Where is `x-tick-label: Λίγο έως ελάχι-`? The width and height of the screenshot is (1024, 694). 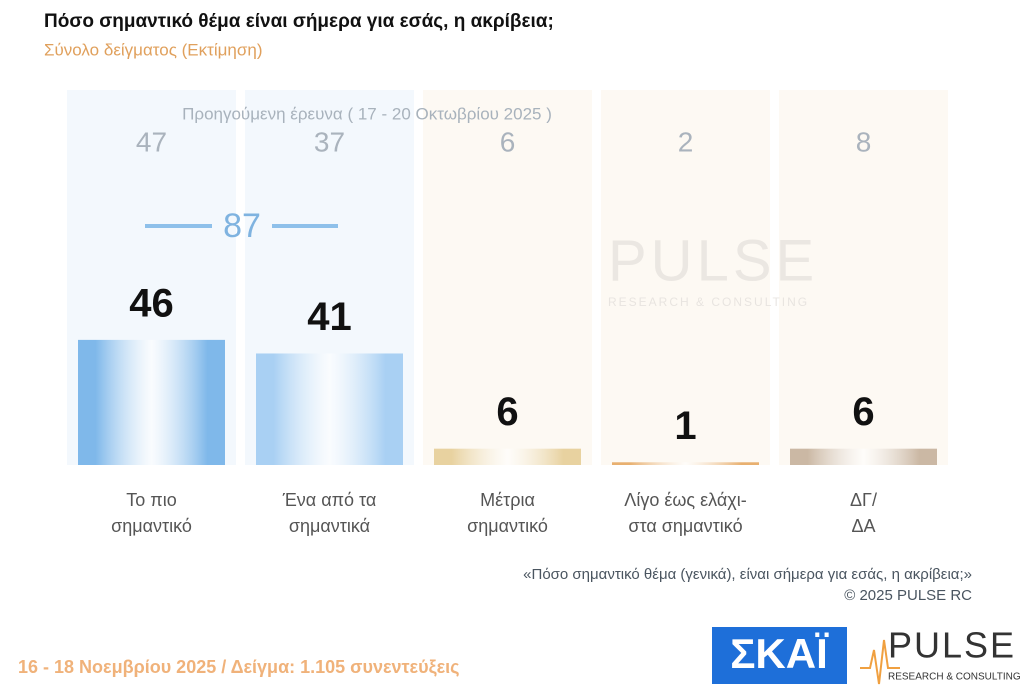 x-tick-label: Λίγο έως ελάχι- is located at coordinates (685, 500).